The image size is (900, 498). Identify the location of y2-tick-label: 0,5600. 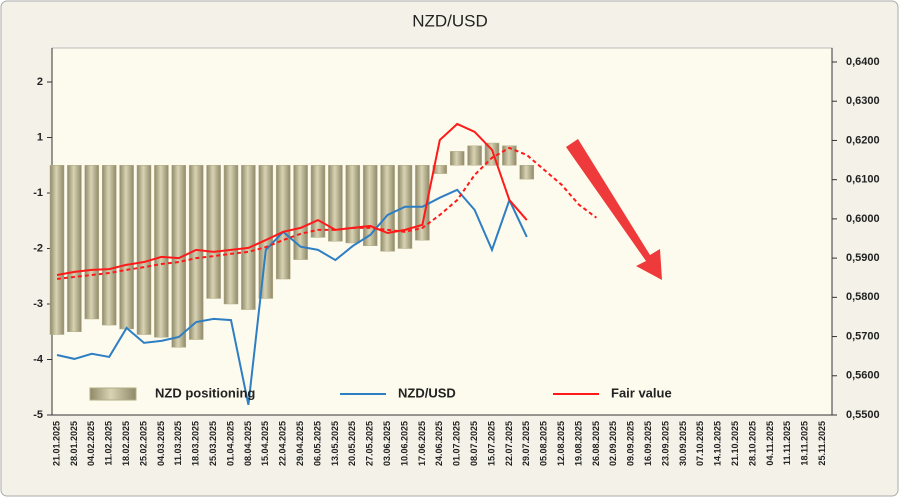
(863, 376).